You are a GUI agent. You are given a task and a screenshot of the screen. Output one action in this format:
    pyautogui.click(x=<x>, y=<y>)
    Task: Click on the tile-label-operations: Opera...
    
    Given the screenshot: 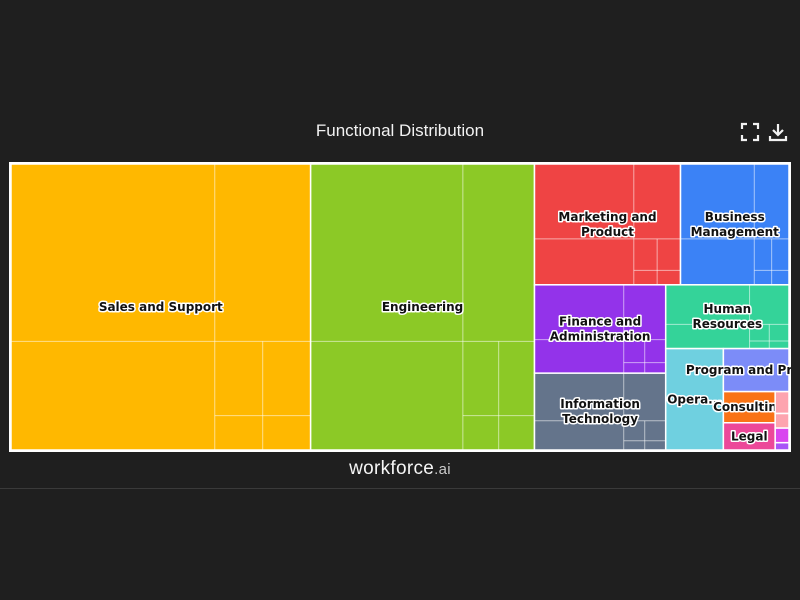 What is the action you would take?
    pyautogui.click(x=694, y=399)
    